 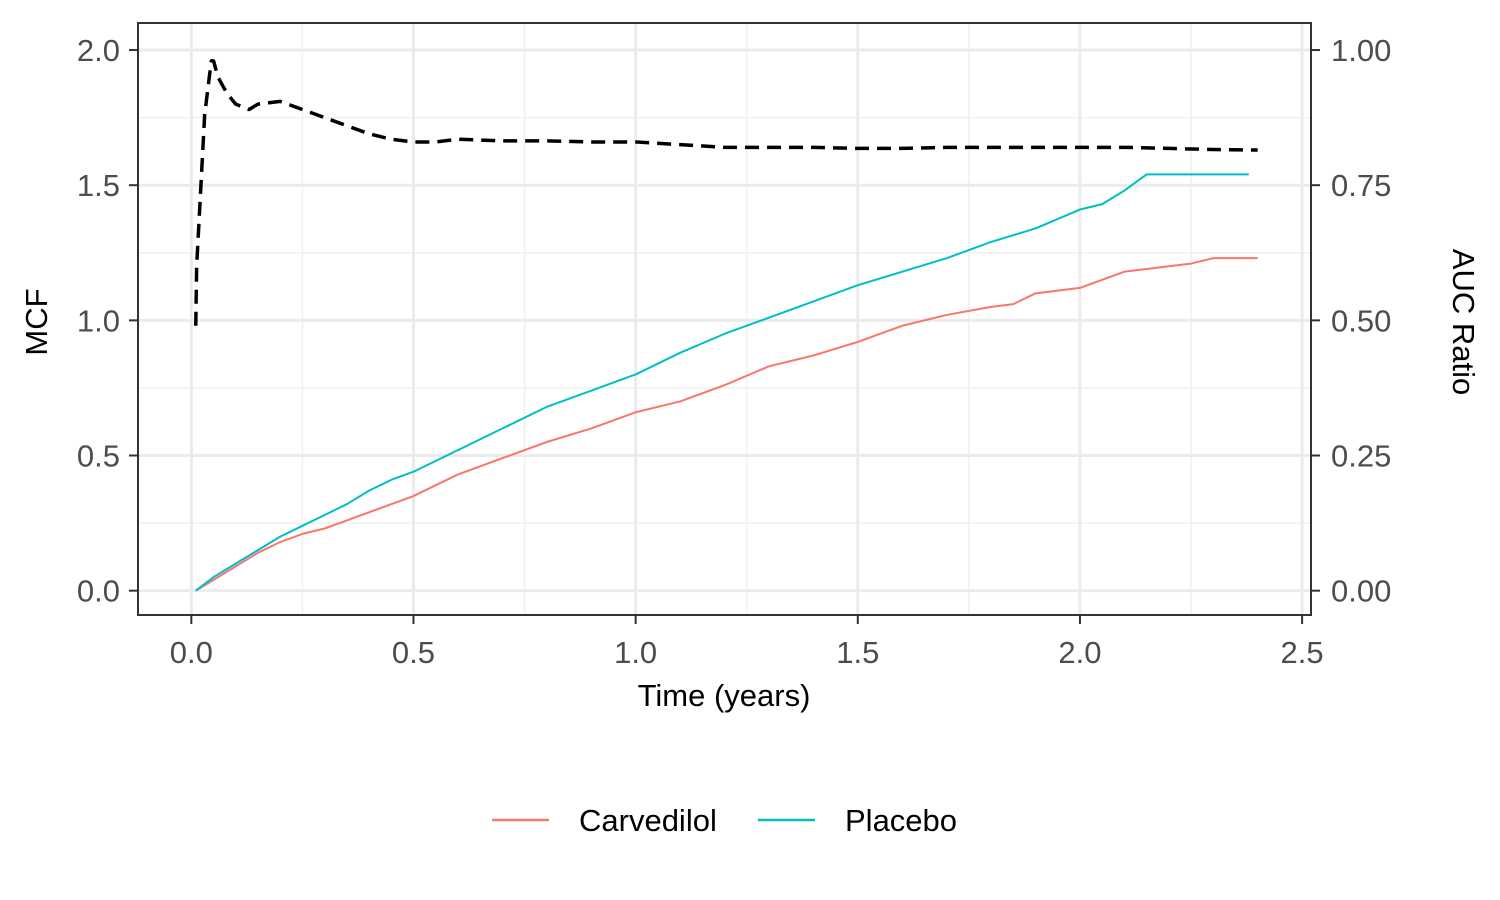 I want to click on legend-item-carvedilol: Carvedilol, so click(x=604, y=820).